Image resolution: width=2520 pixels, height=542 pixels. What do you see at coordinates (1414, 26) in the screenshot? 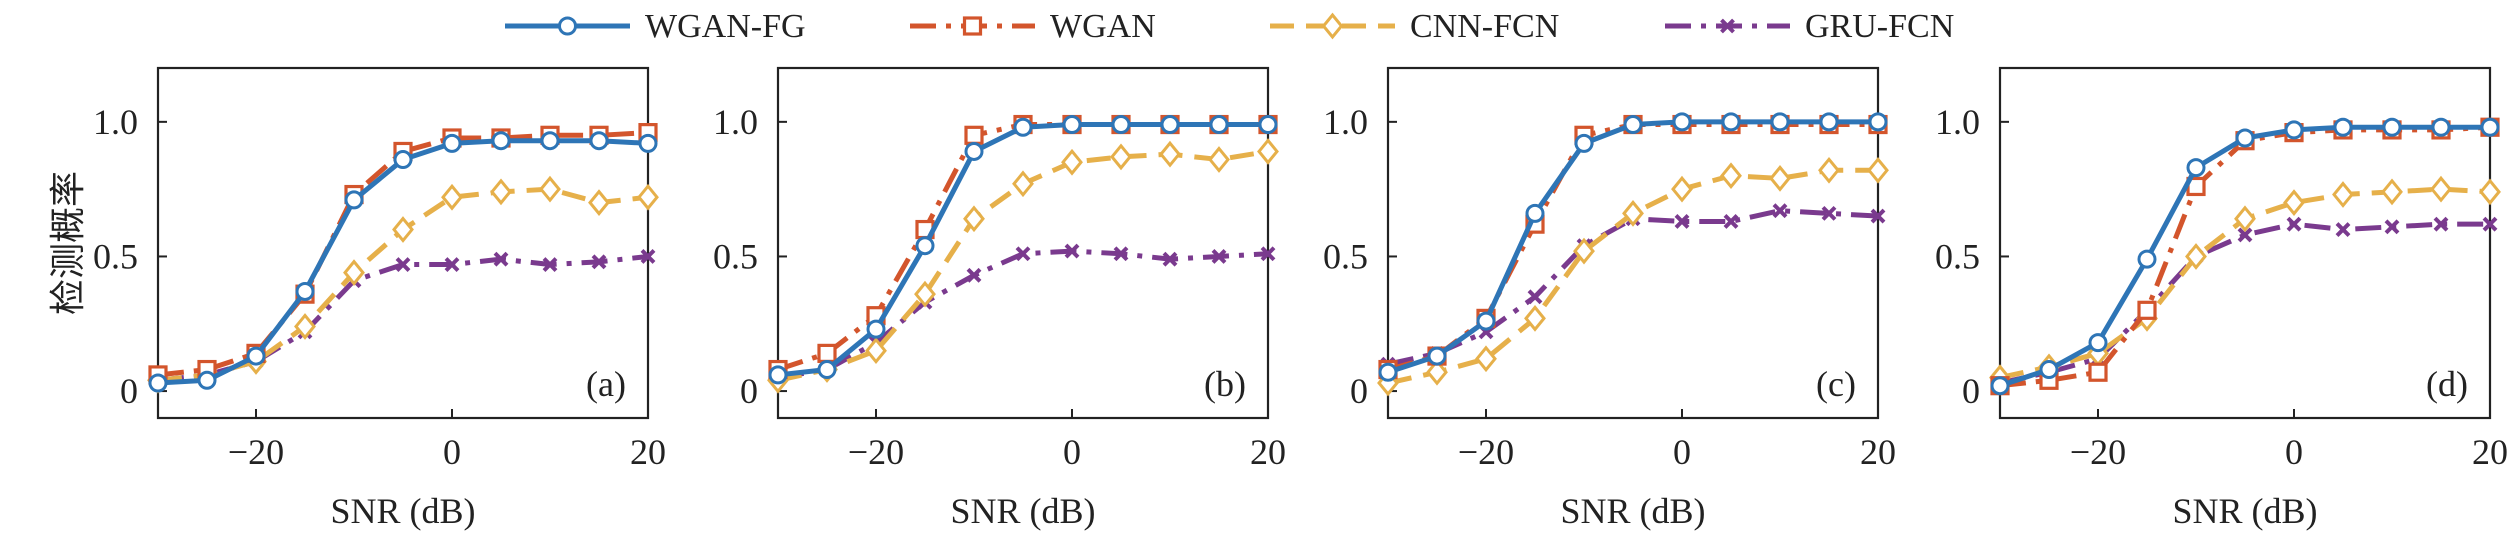
I see `legend-item-cnn-fcn: CNN-FCN` at bounding box center [1414, 26].